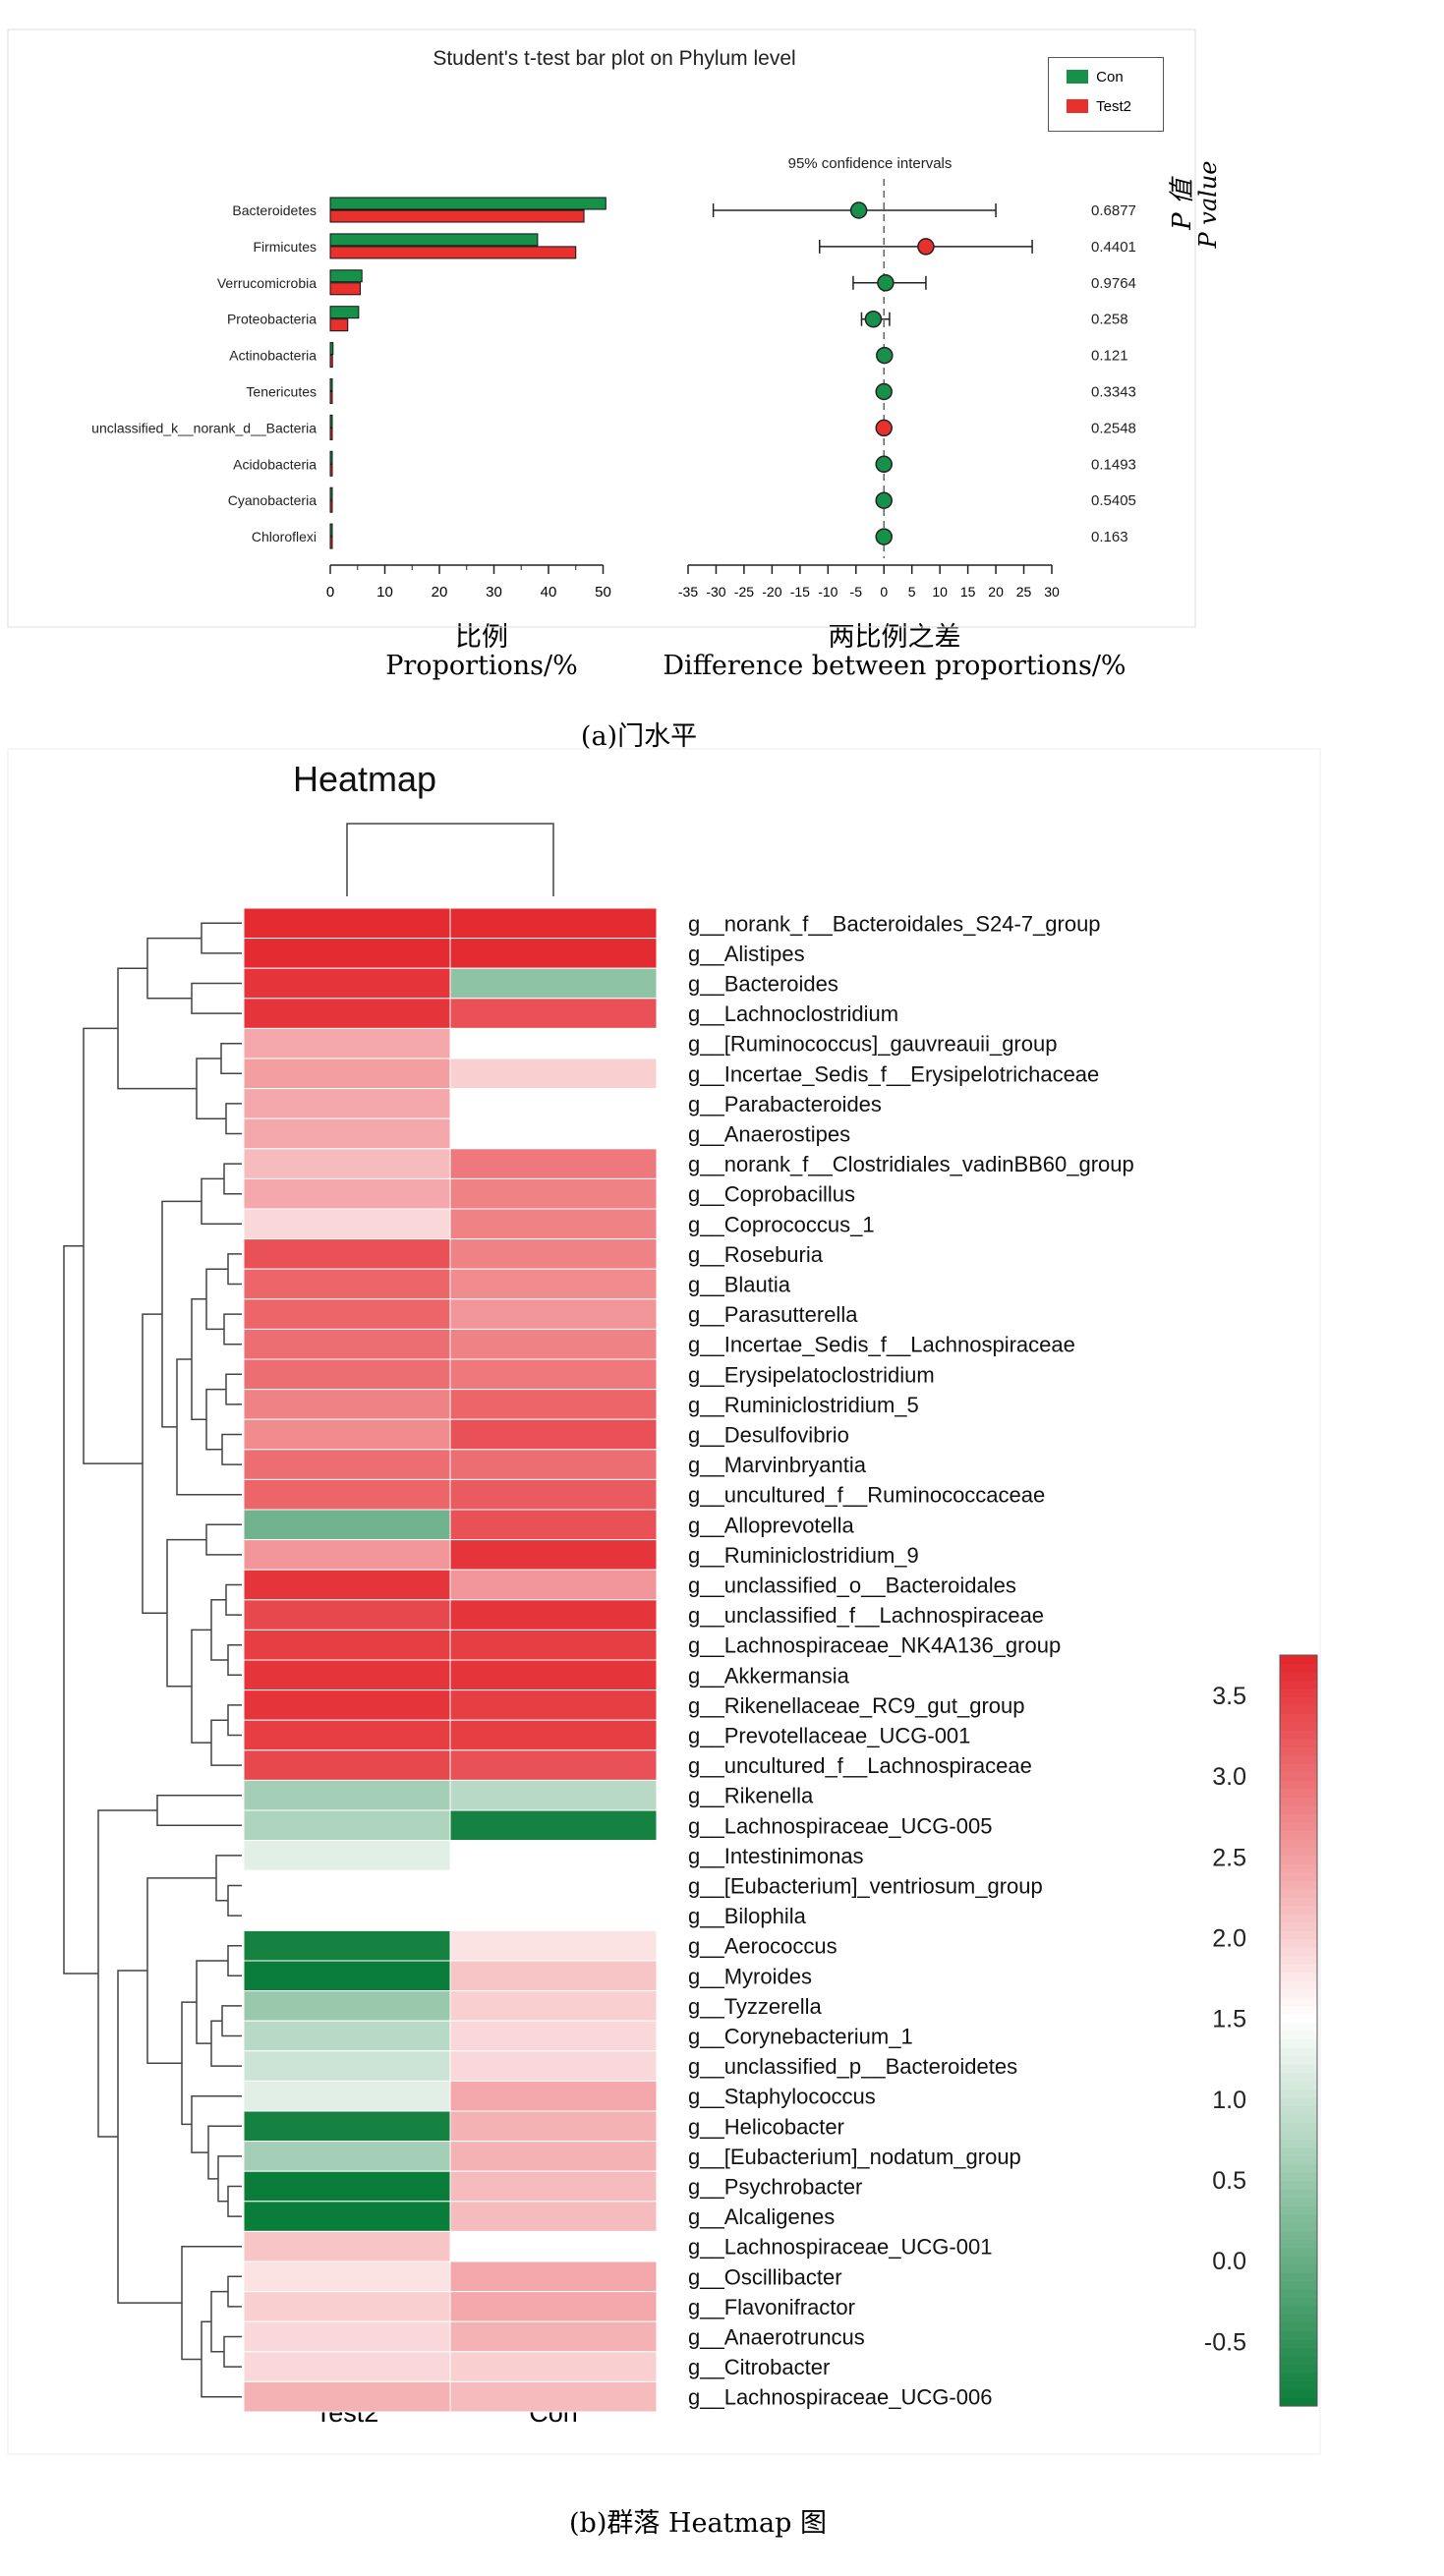 The width and height of the screenshot is (1444, 2576). What do you see at coordinates (866, 1495) in the screenshot?
I see `row-label: g__uncultured_f__Ruminococcaceae` at bounding box center [866, 1495].